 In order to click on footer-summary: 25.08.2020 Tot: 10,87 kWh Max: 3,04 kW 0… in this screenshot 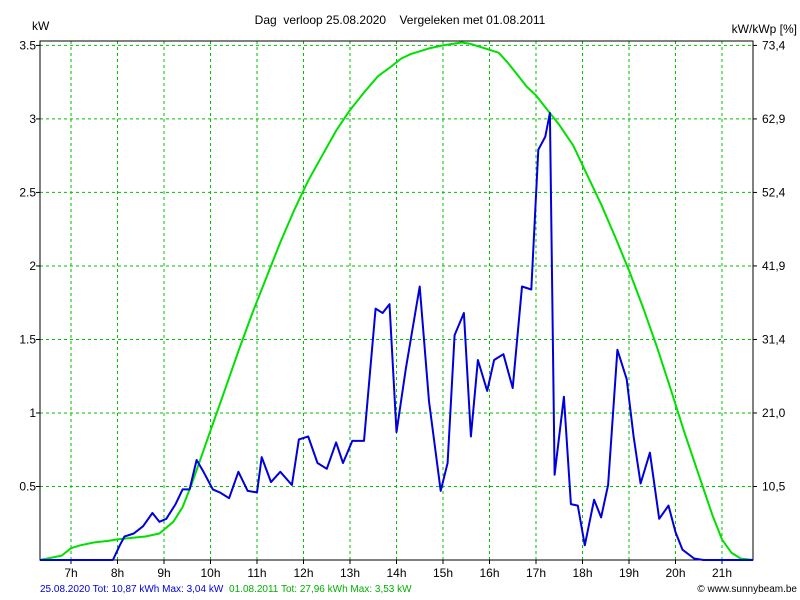, I will do `click(226, 589)`.